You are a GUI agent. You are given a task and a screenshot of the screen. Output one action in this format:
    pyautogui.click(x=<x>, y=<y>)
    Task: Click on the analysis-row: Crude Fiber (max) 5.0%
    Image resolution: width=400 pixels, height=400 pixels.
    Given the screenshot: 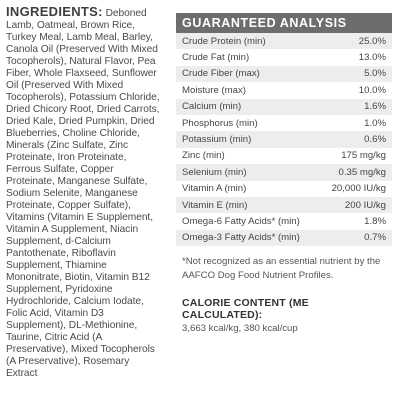 What is the action you would take?
    pyautogui.click(x=284, y=74)
    